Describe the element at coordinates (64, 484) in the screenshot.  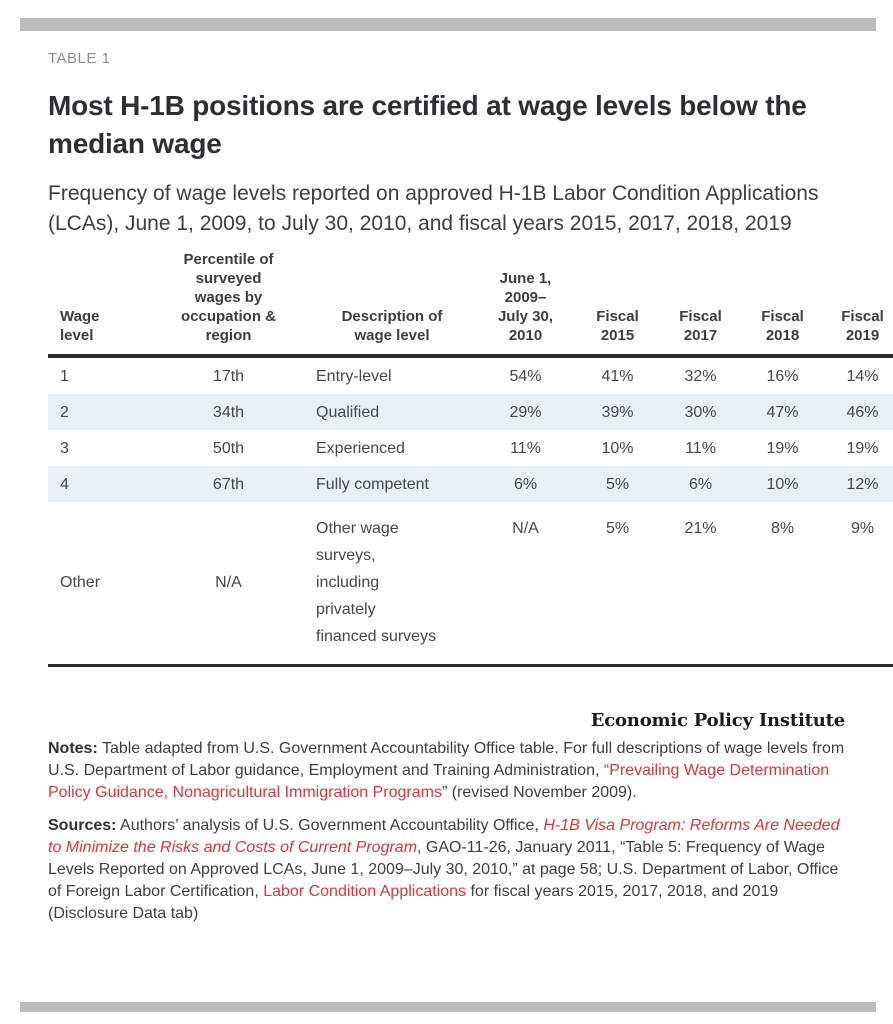
I see `table-cell: 4` at that location.